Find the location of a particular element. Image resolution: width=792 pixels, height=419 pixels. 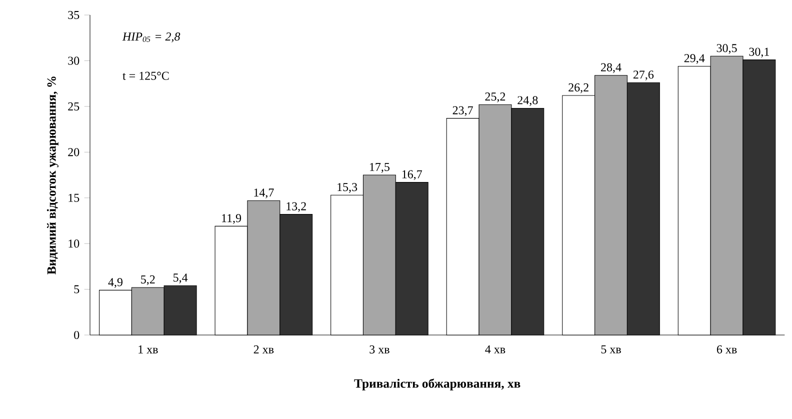

data-label: 16,7 is located at coordinates (412, 175).